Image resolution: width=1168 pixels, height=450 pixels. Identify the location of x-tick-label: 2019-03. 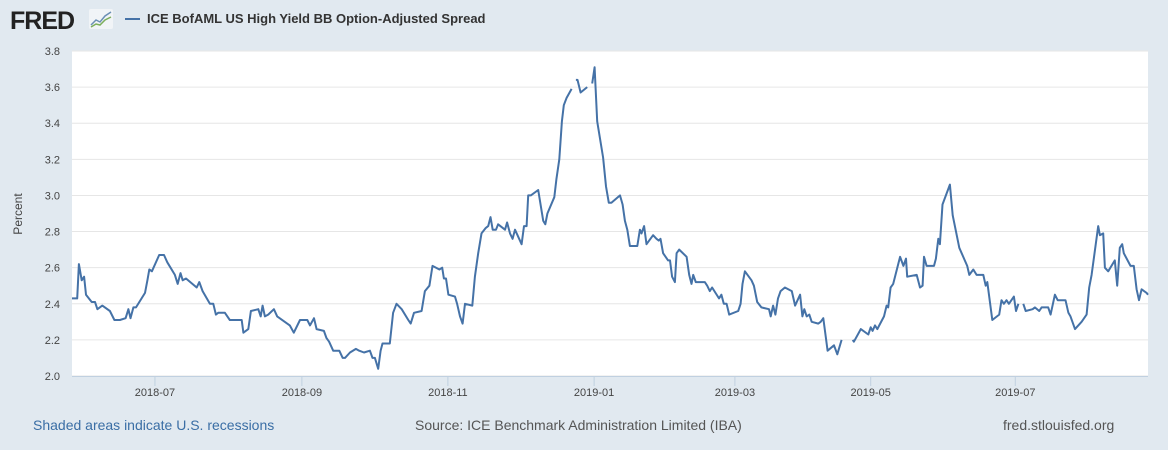
(735, 393).